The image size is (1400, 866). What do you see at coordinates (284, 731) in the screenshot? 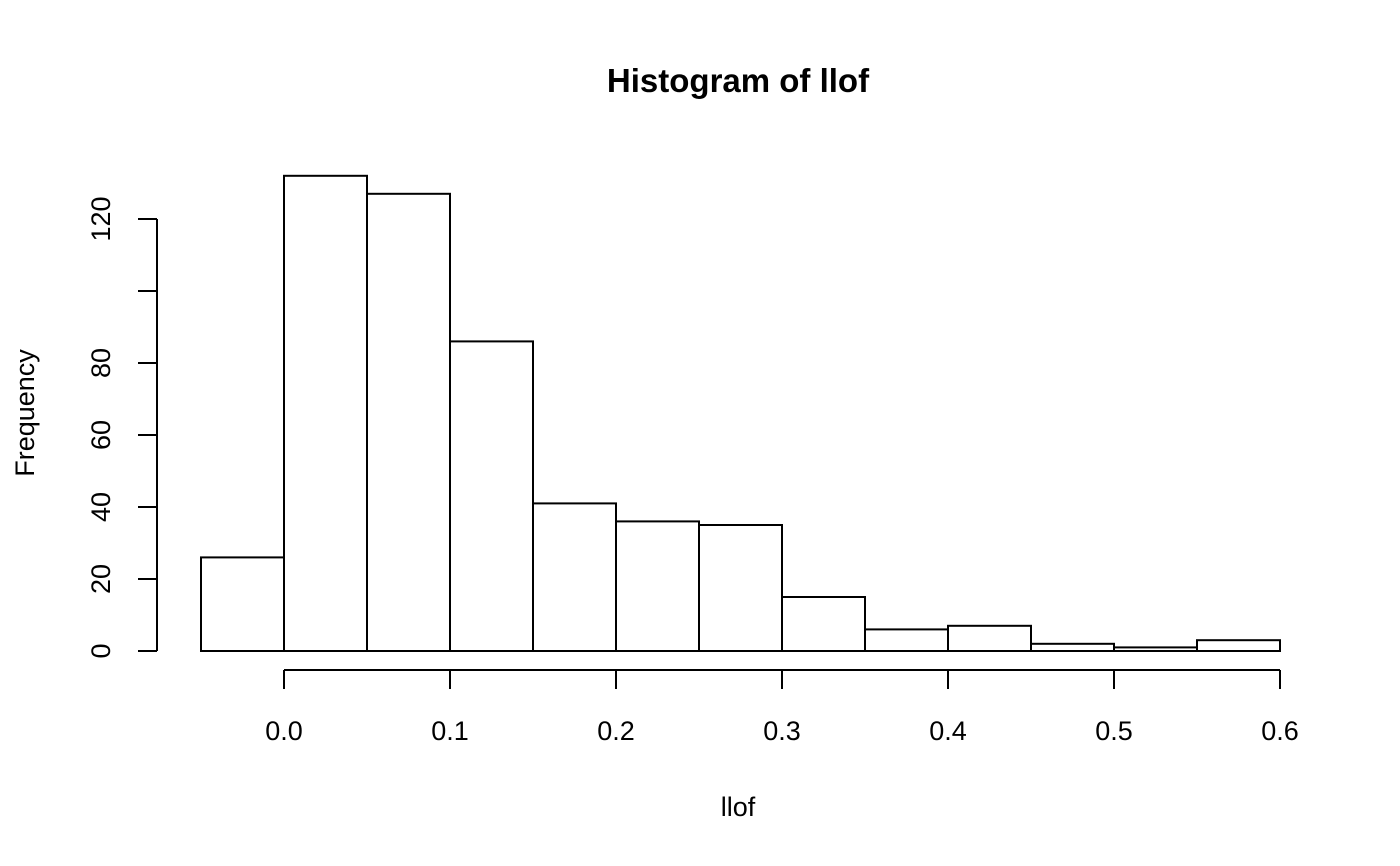
I see `x-tick-label-0: 0.0` at bounding box center [284, 731].